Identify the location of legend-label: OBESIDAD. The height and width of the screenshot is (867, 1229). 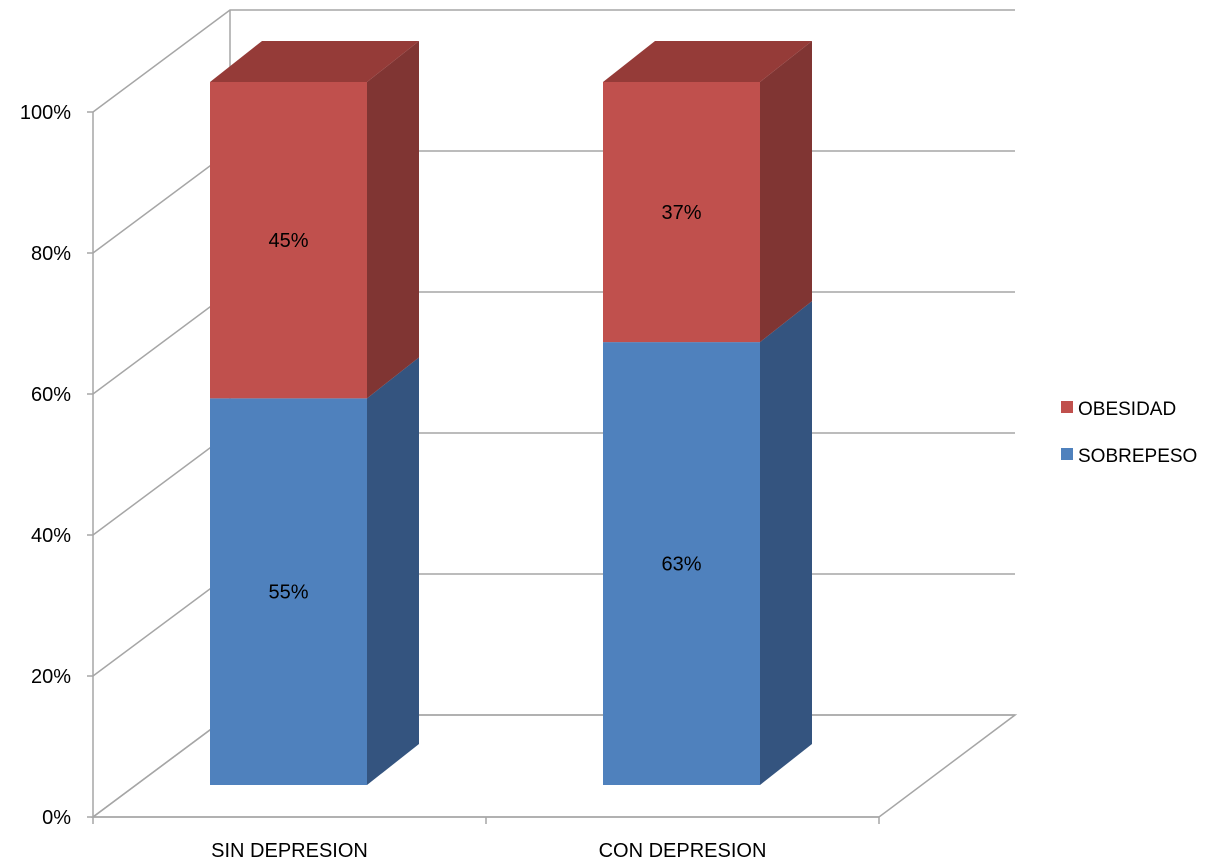
(1127, 409).